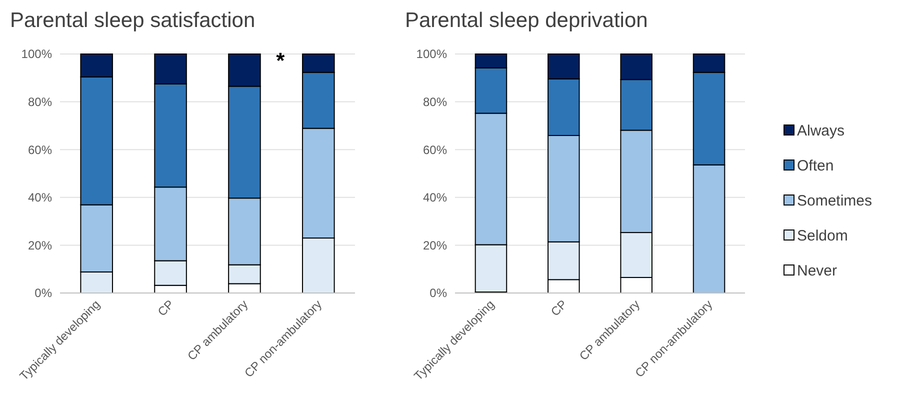 This screenshot has height=403, width=902. I want to click on annotation: *, so click(281, 60).